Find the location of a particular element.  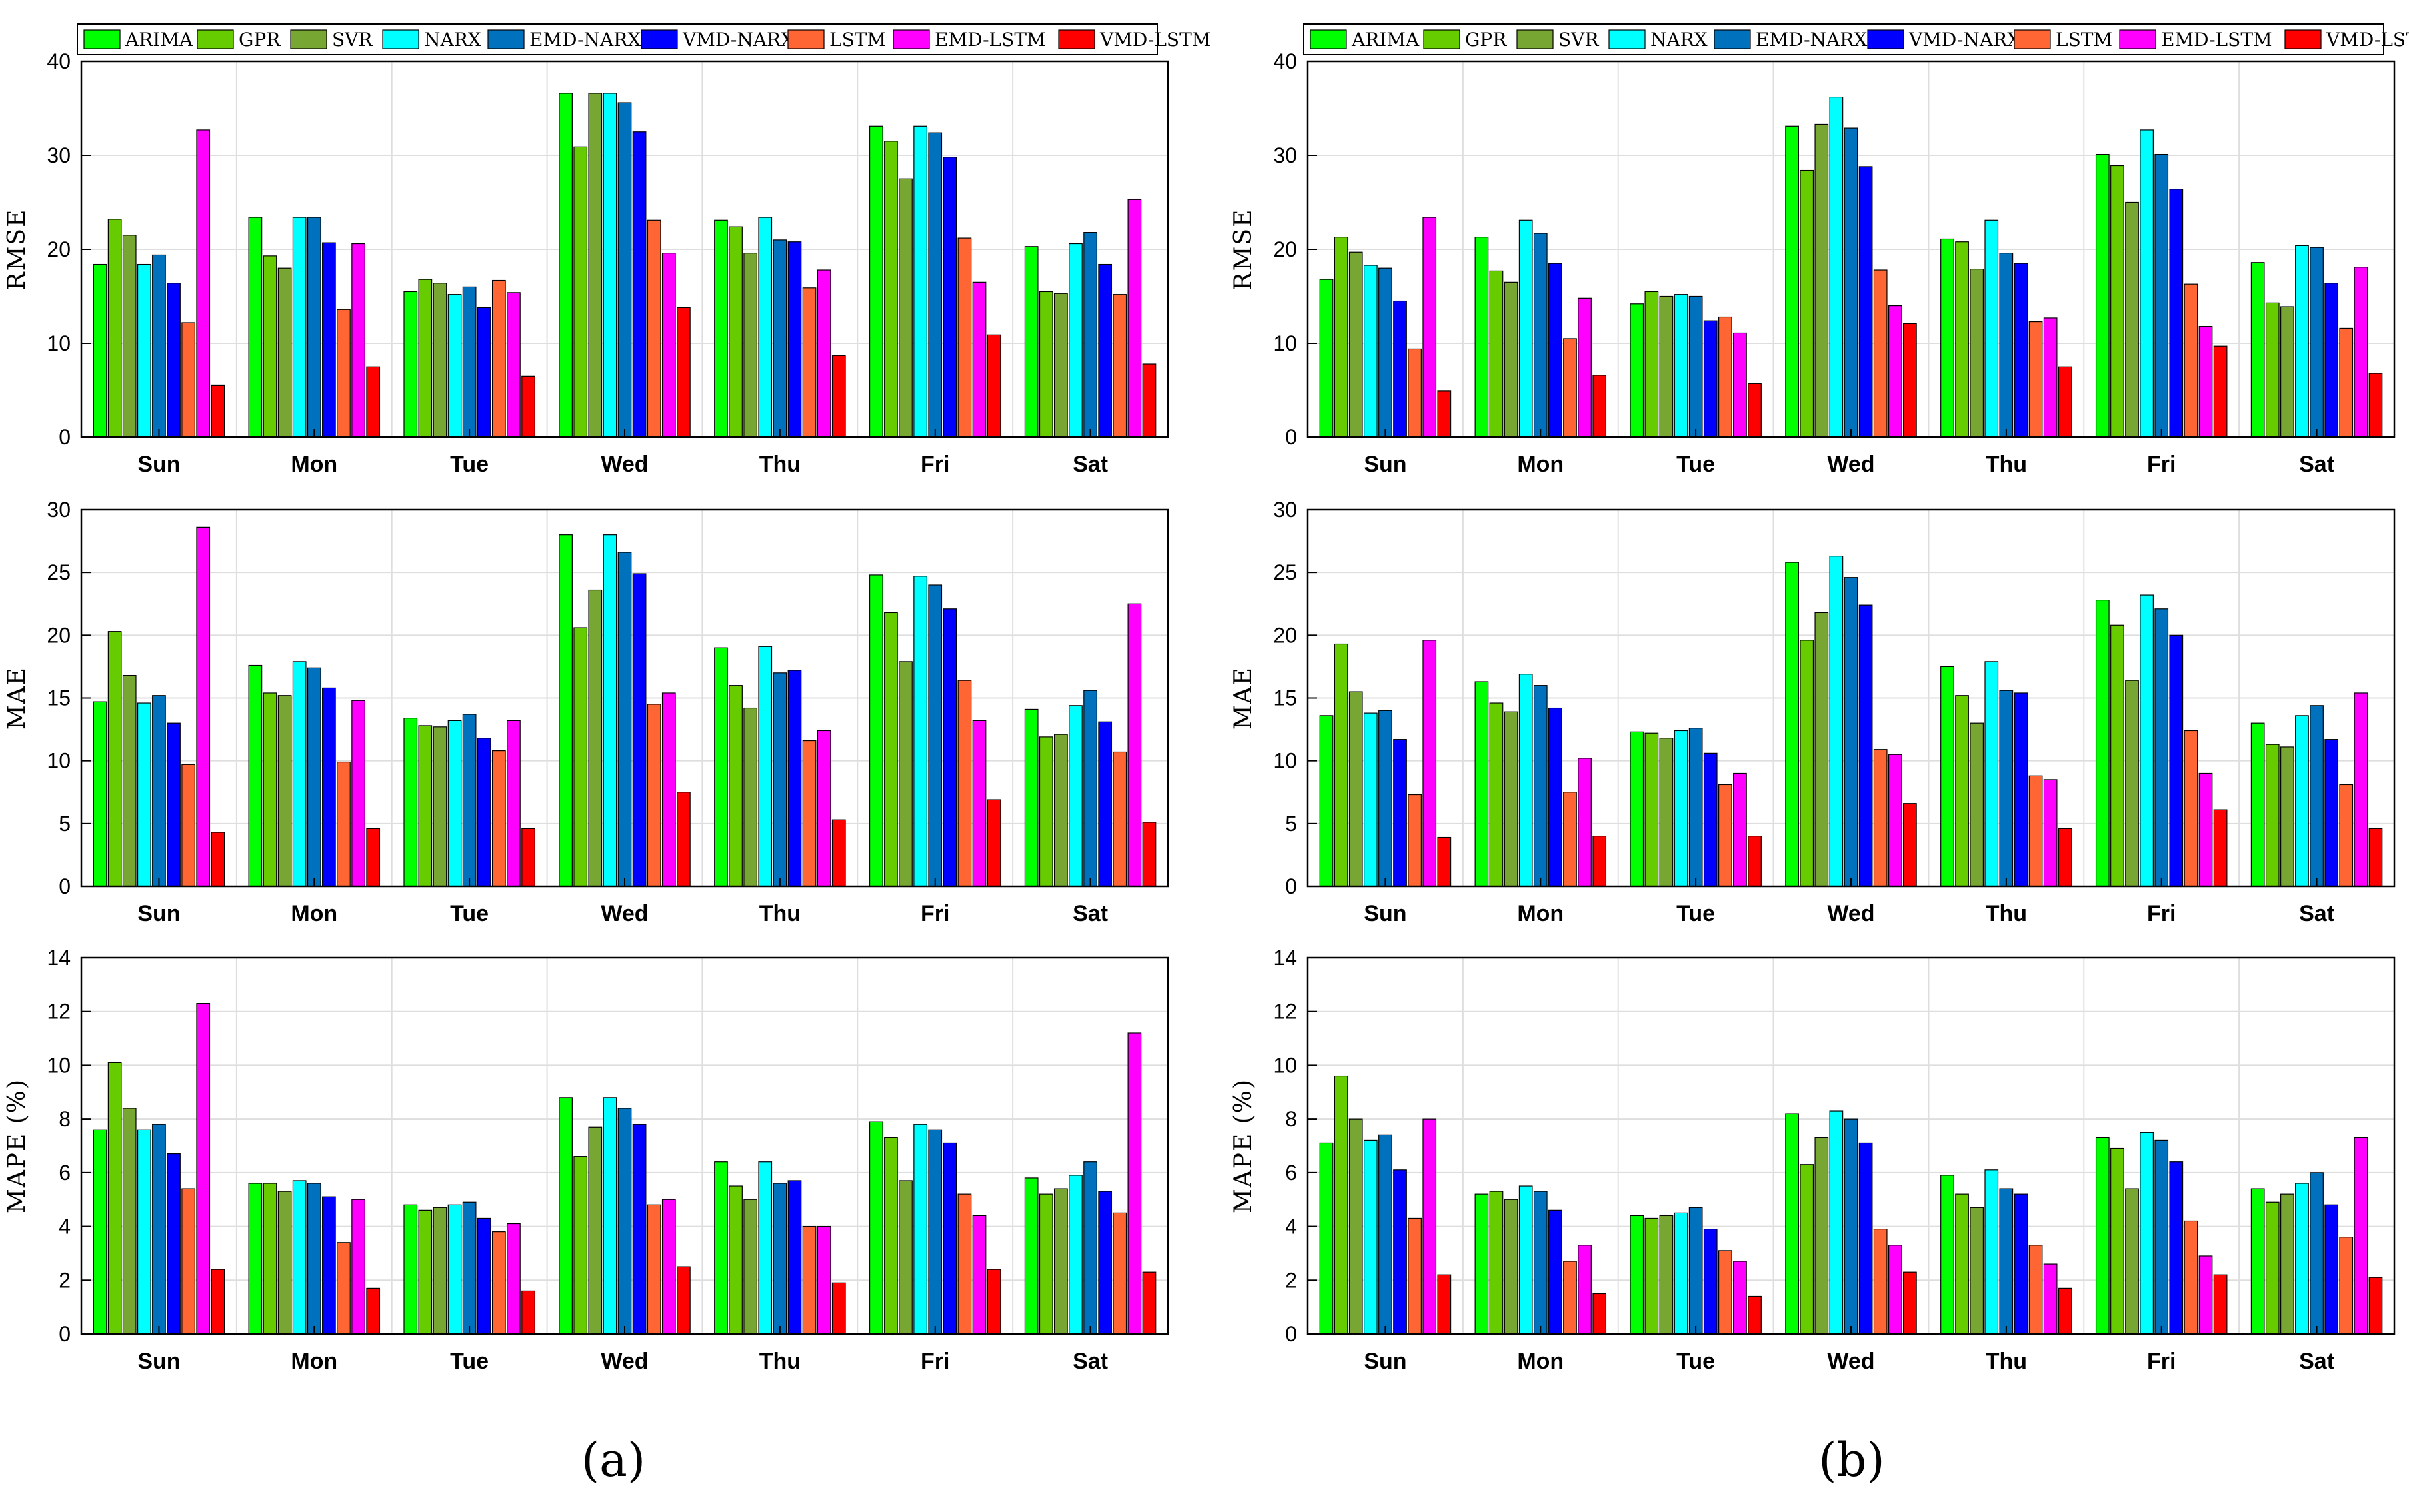

legend-swatch-arima is located at coordinates (1328, 39).